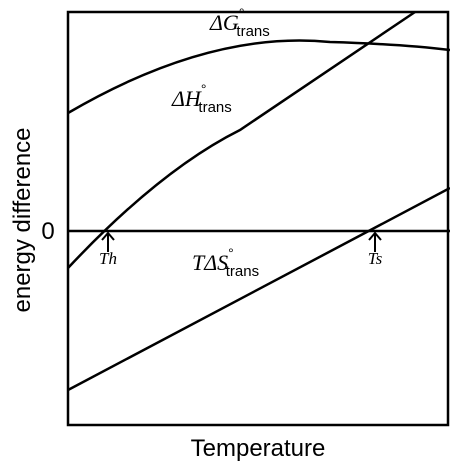 The image size is (450, 462). Describe the element at coordinates (108, 258) in the screenshot. I see `th-label: Th` at that location.